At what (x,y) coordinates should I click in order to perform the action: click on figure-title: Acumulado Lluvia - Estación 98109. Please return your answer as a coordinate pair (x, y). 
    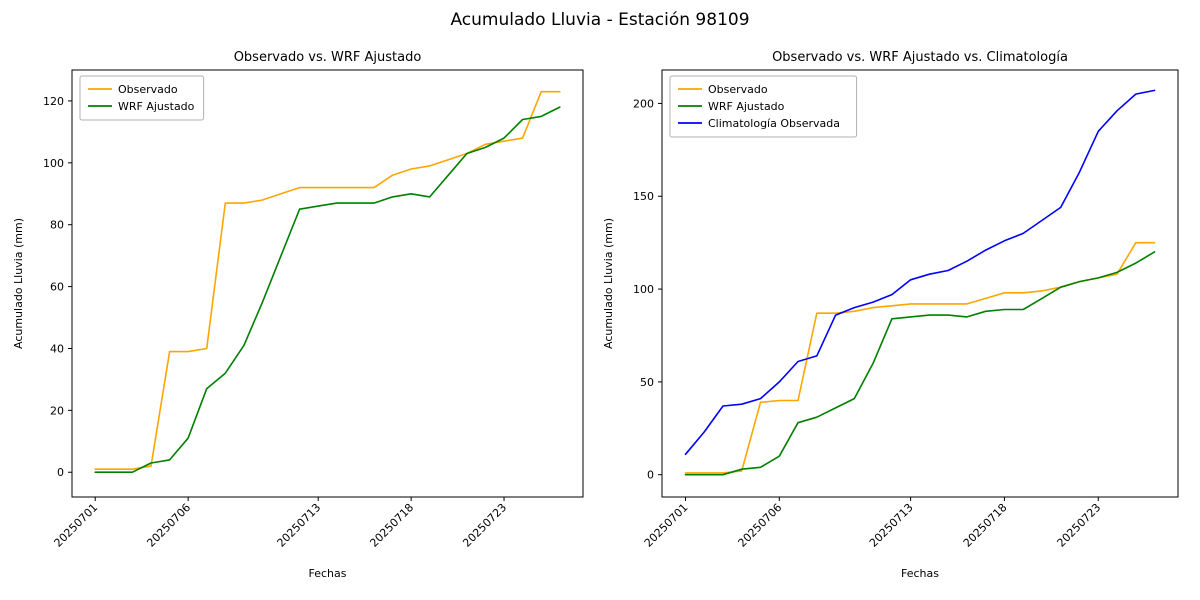
    Looking at the image, I should click on (600, 20).